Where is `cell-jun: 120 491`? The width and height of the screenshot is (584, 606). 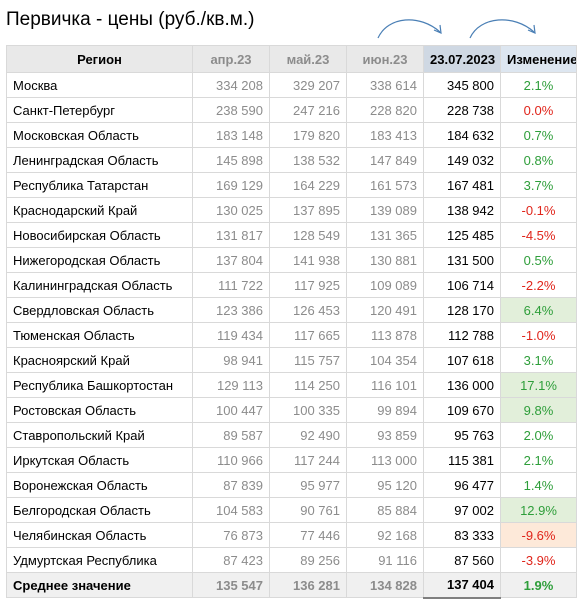
cell-jun: 120 491 is located at coordinates (385, 310).